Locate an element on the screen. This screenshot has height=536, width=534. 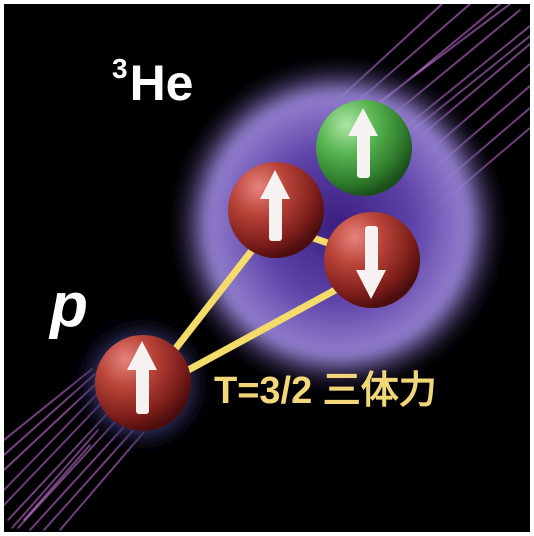
helium3-mass-number: 3 is located at coordinates (120, 68).